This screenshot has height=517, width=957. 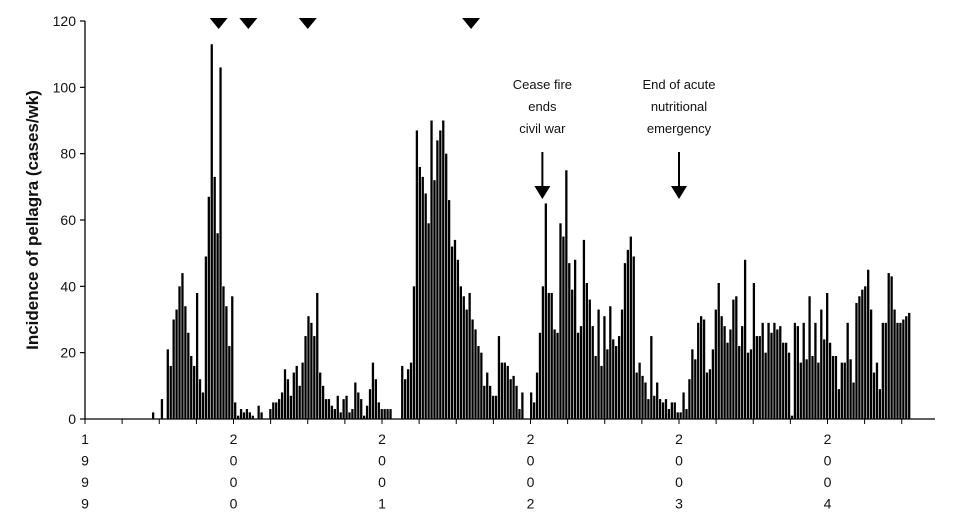 I want to click on y-tick-label: 40, so click(x=68, y=286).